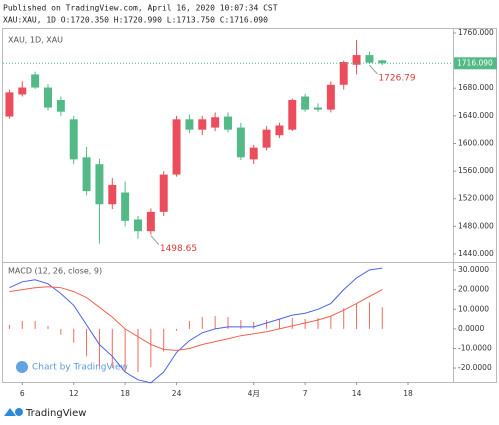 This screenshot has width=499, height=425. I want to click on x-tick-label: 18, so click(125, 393).